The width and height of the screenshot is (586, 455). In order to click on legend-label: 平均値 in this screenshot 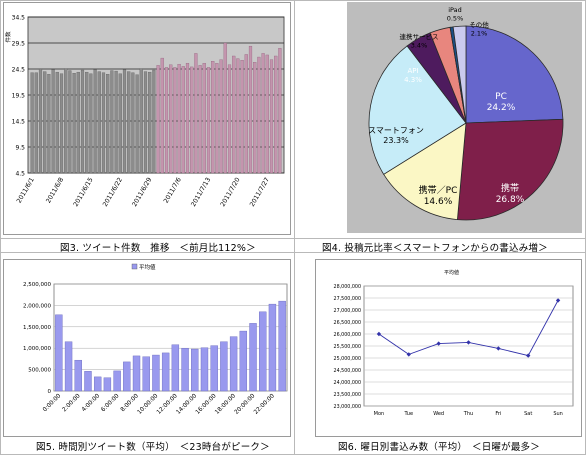, I will do `click(147, 267)`.